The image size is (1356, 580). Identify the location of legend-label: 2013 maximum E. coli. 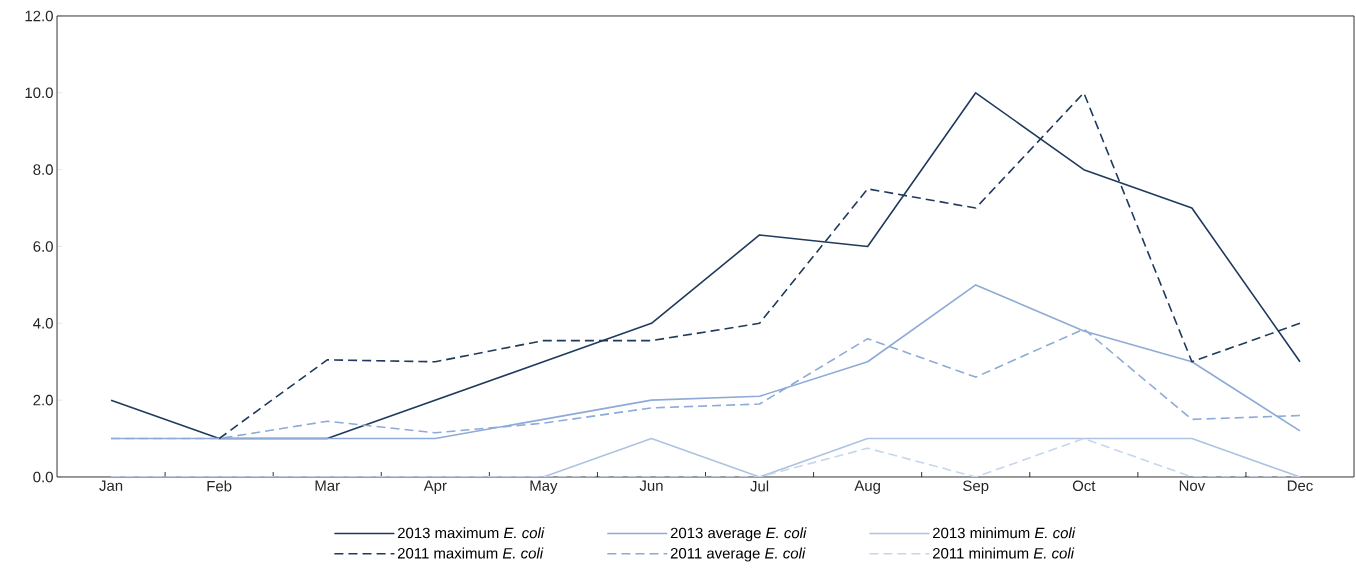
(471, 533).